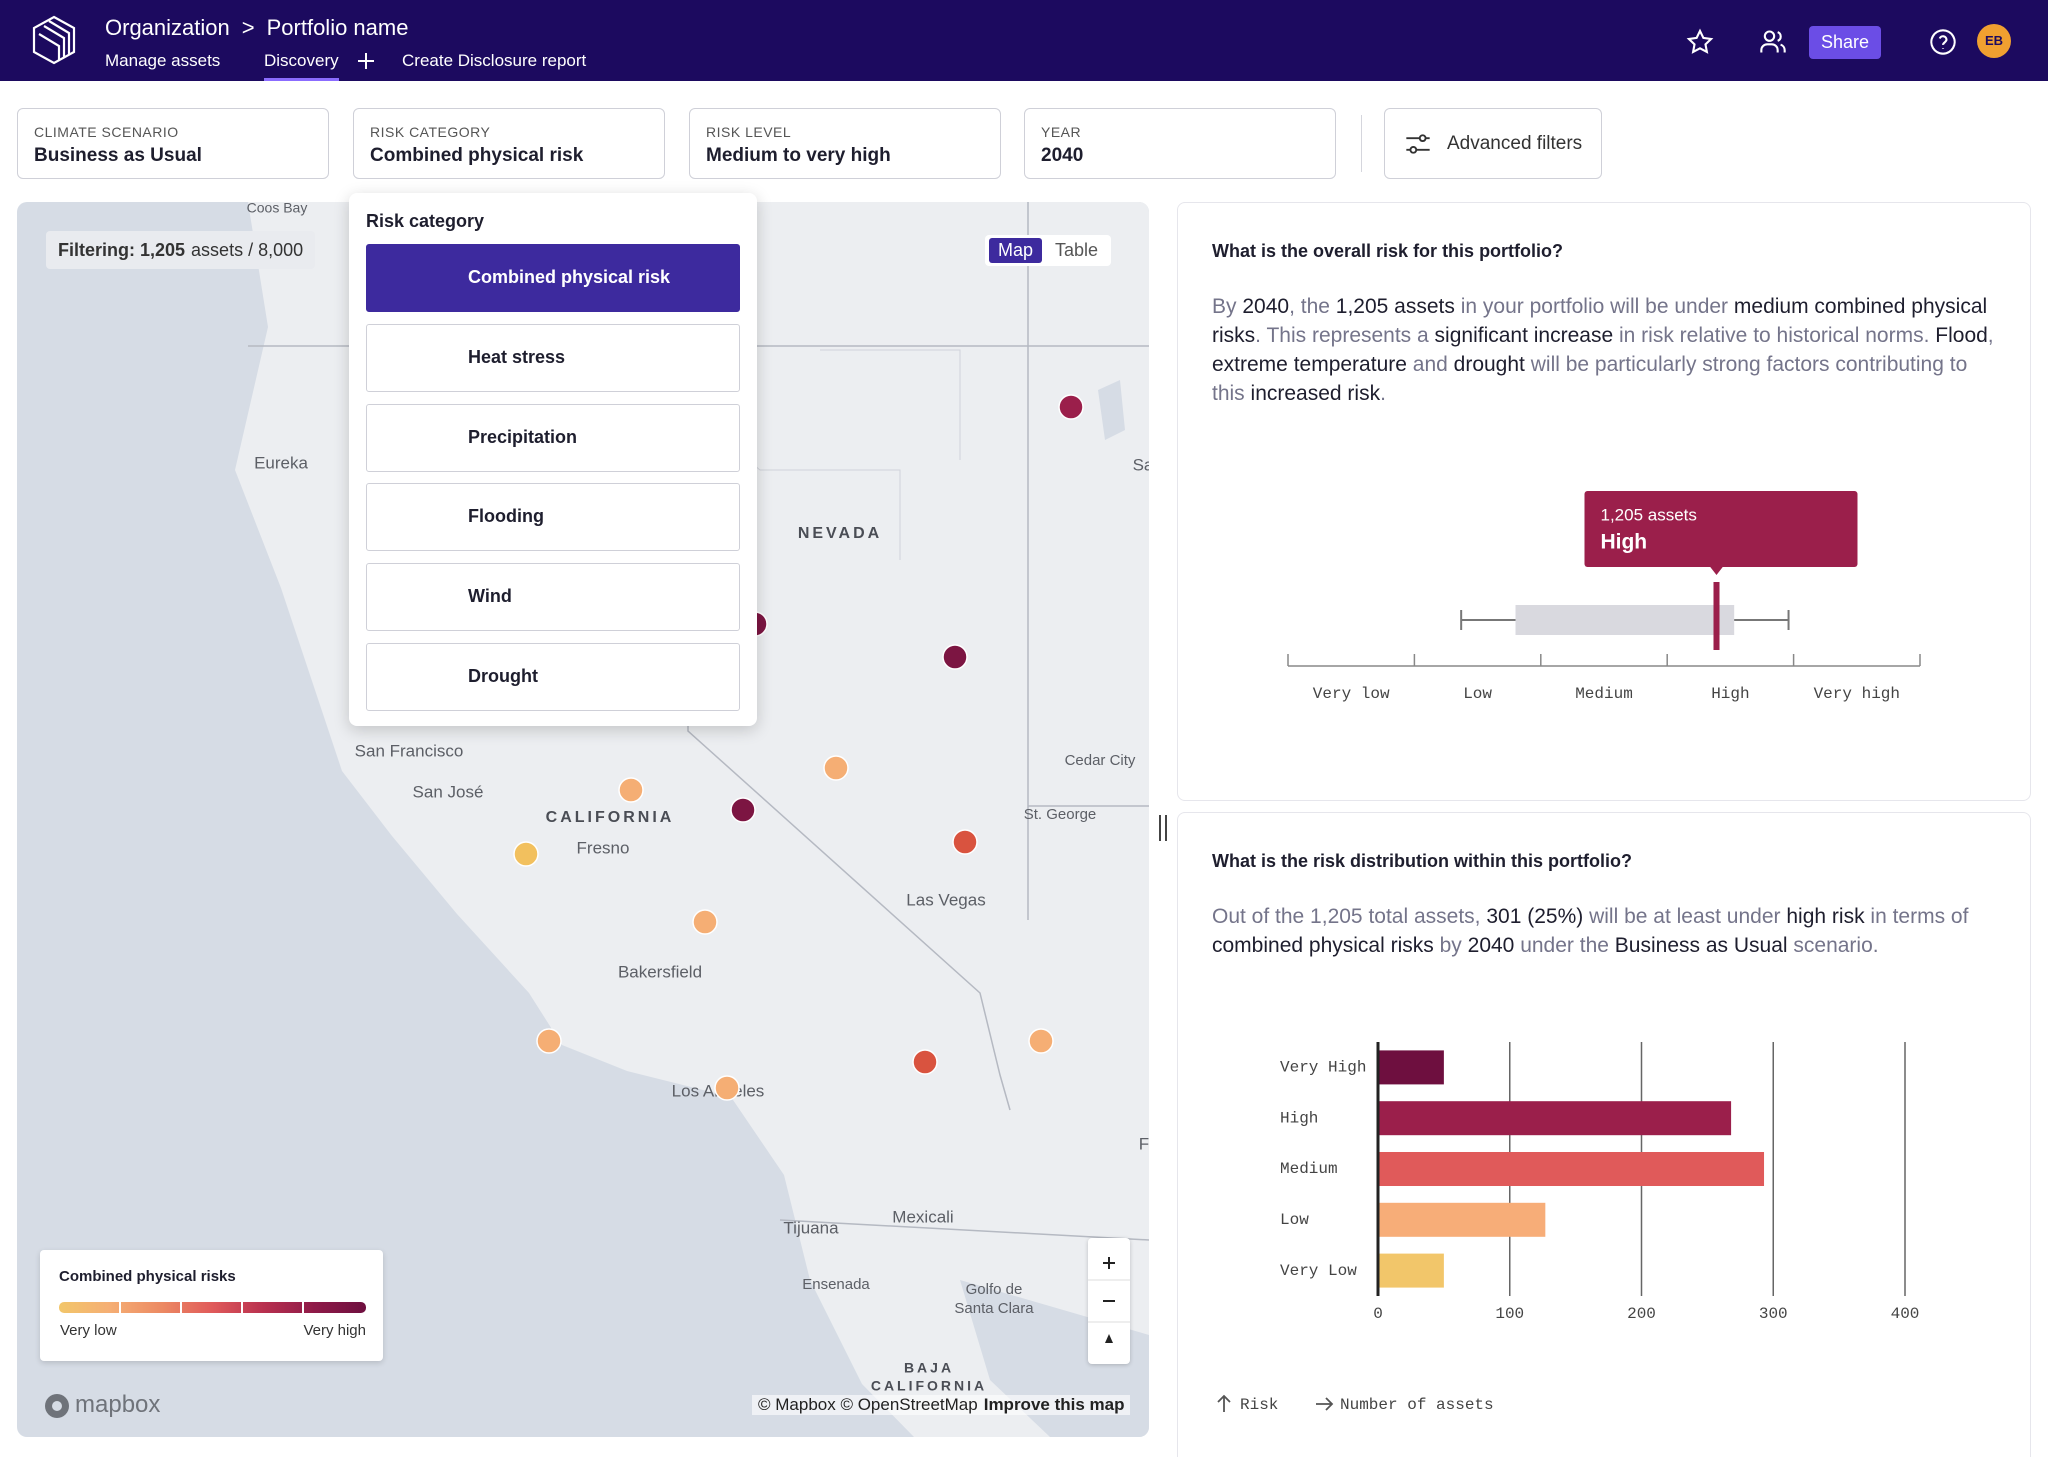  I want to click on app-logo, so click(54, 40).